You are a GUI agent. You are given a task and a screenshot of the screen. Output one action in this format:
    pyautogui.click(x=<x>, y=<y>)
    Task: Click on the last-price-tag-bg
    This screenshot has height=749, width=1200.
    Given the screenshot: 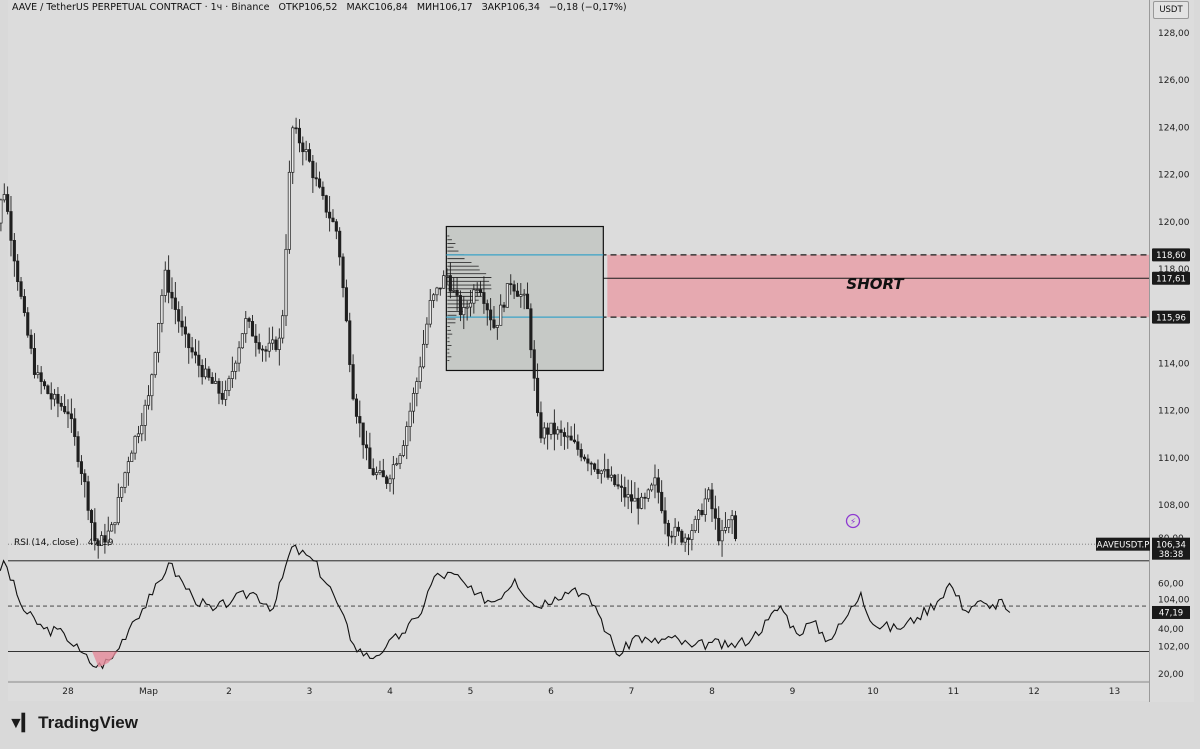 What is the action you would take?
    pyautogui.click(x=1171, y=548)
    